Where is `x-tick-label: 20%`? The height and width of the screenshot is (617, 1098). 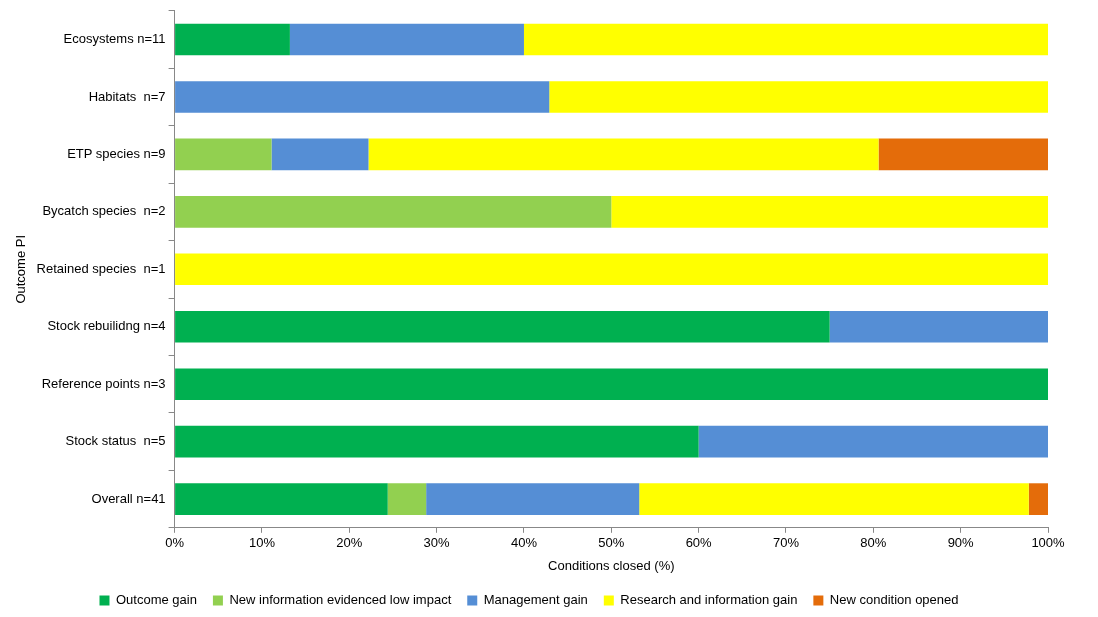
x-tick-label: 20% is located at coordinates (349, 543).